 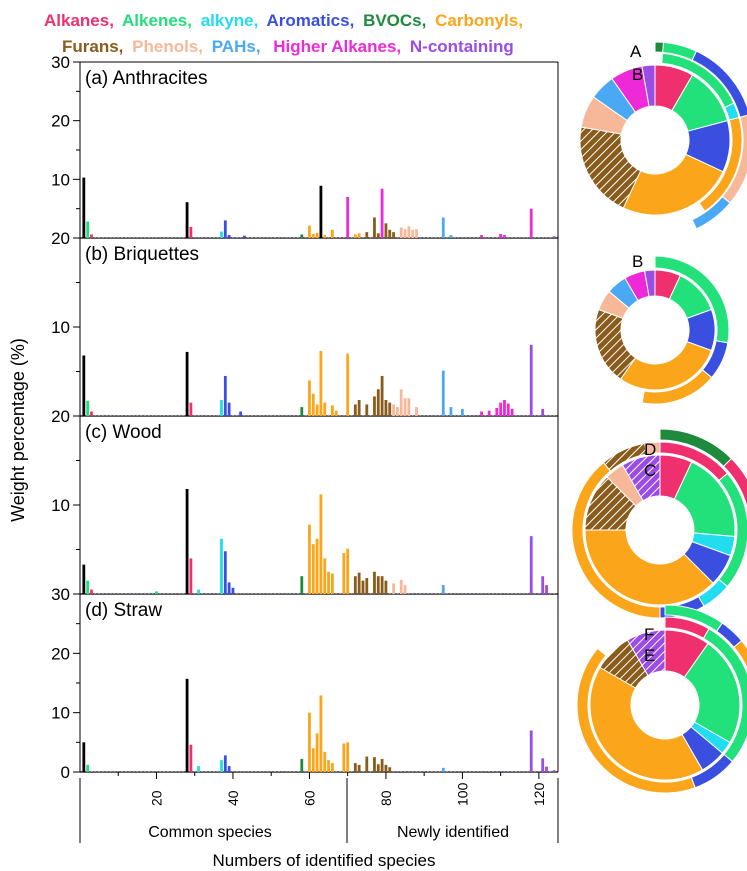 What do you see at coordinates (60, 594) in the screenshot?
I see `y-tick-label: 30` at bounding box center [60, 594].